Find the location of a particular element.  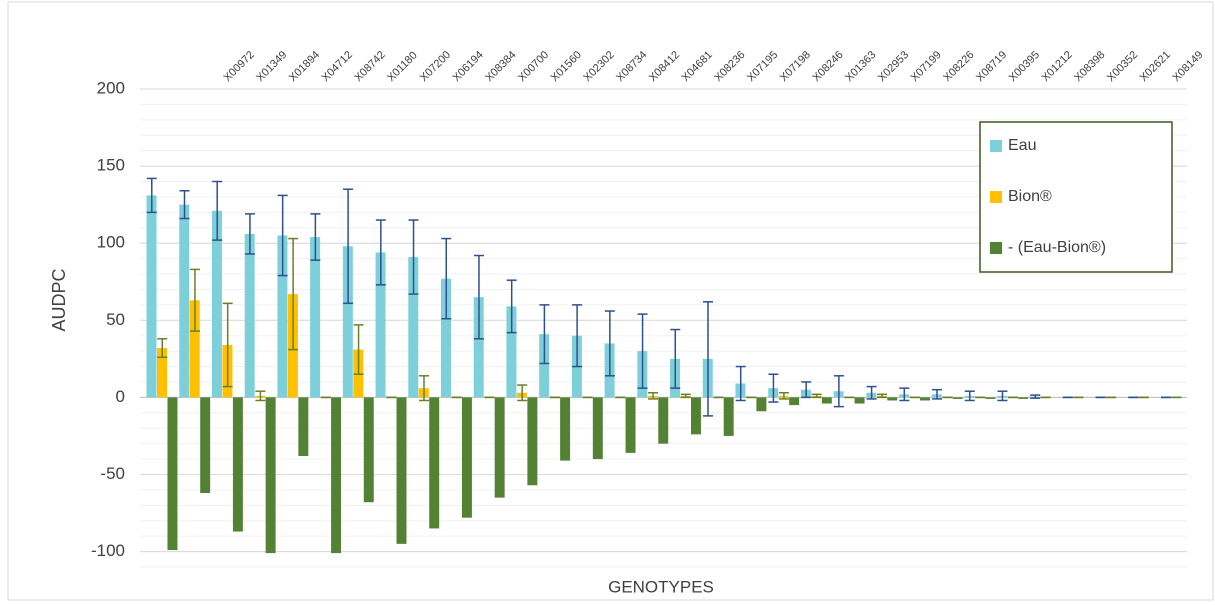

y-tick-label: 0 is located at coordinates (120, 396).